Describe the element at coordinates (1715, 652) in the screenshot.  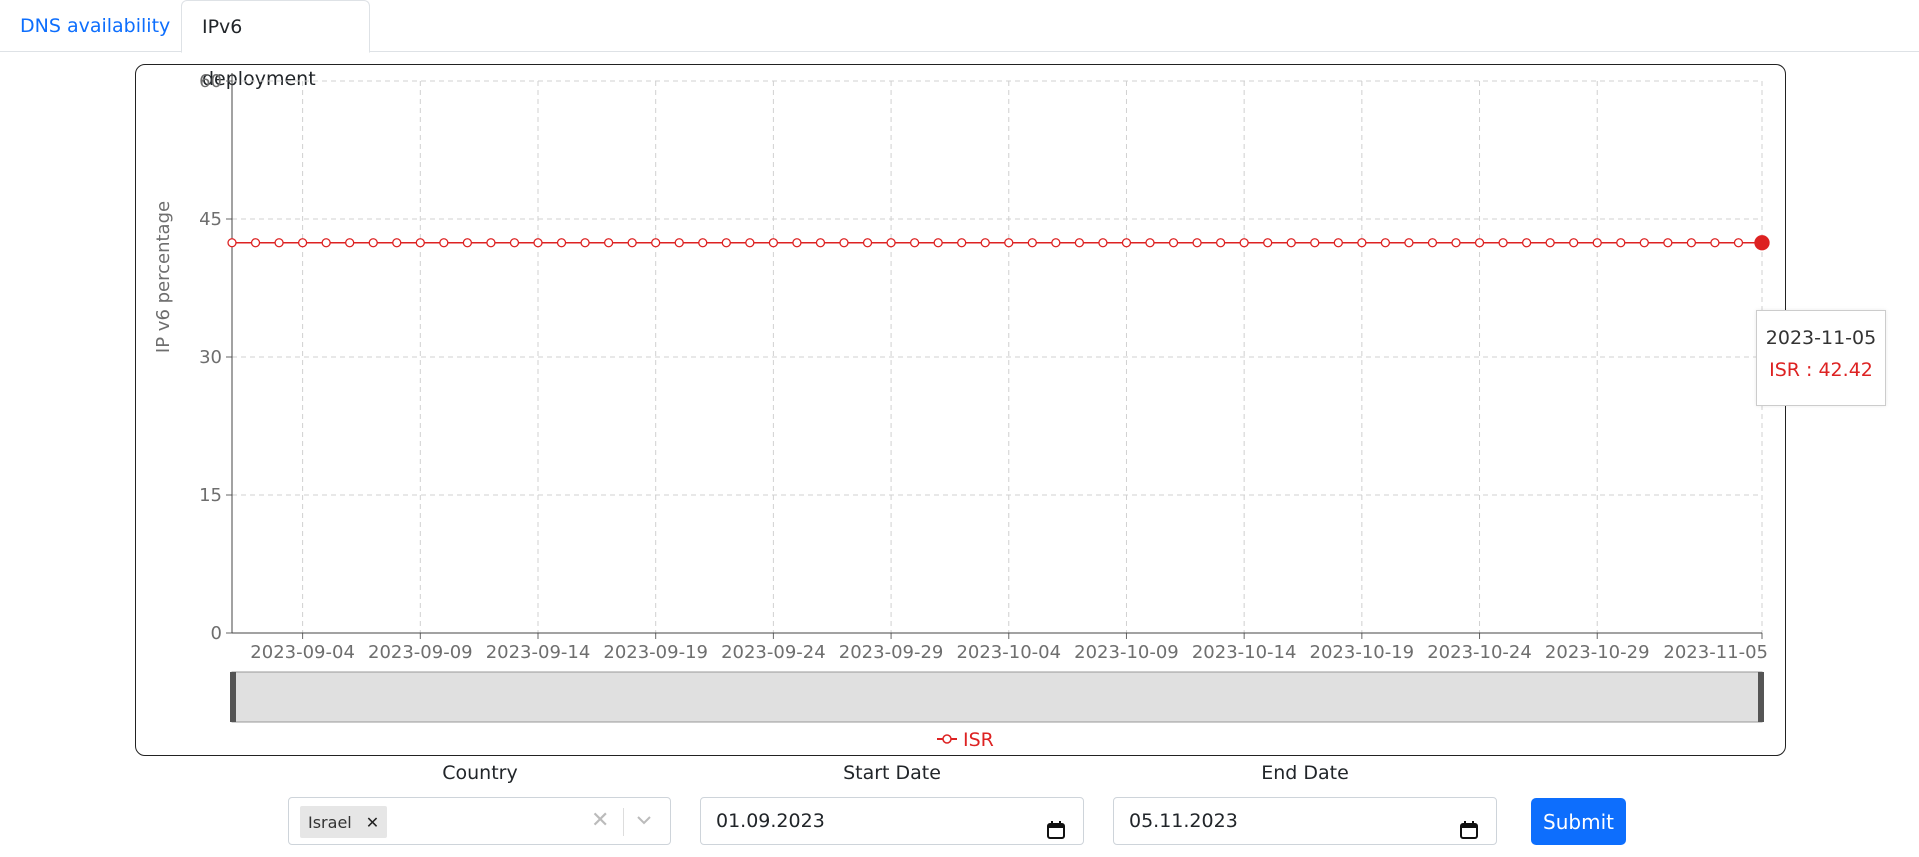
I see `x-tick-label: 2023-11-05` at that location.